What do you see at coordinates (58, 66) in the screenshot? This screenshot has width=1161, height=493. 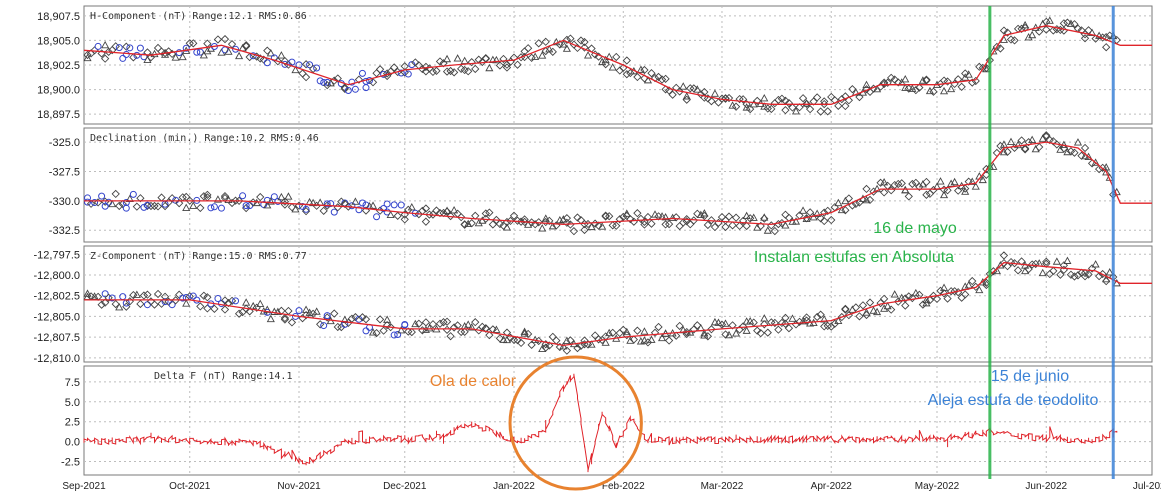 I see `y-tick-label: 18,902.5` at bounding box center [58, 66].